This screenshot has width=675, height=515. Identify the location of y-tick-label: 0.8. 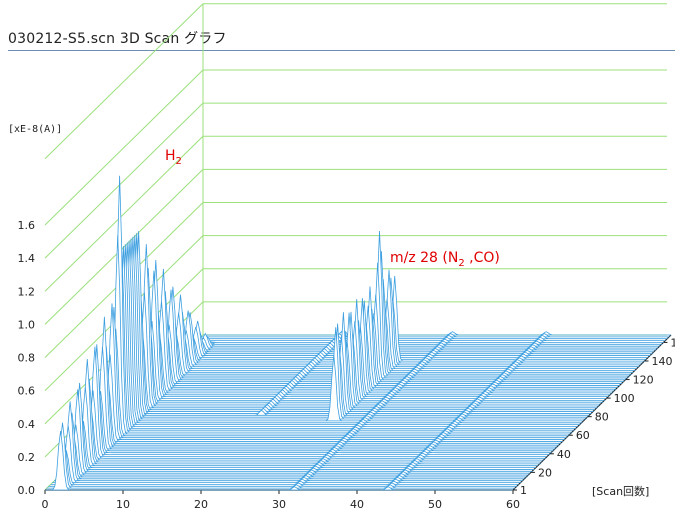
(27, 358).